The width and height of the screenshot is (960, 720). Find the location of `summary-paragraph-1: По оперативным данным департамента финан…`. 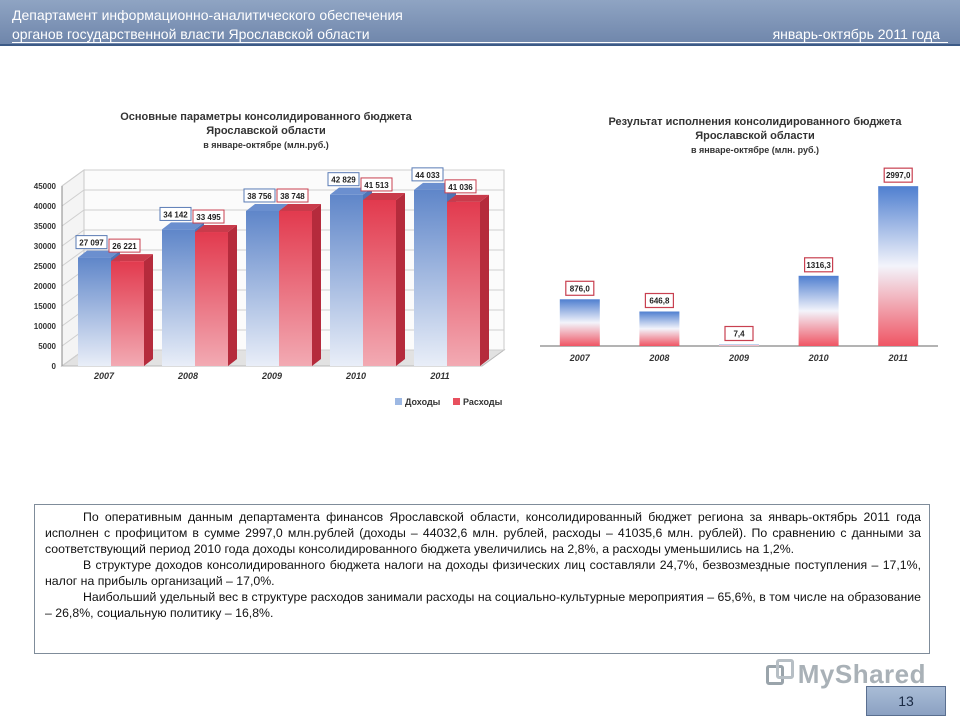

summary-paragraph-1: По оперативным данным департамента финан… is located at coordinates (483, 533).